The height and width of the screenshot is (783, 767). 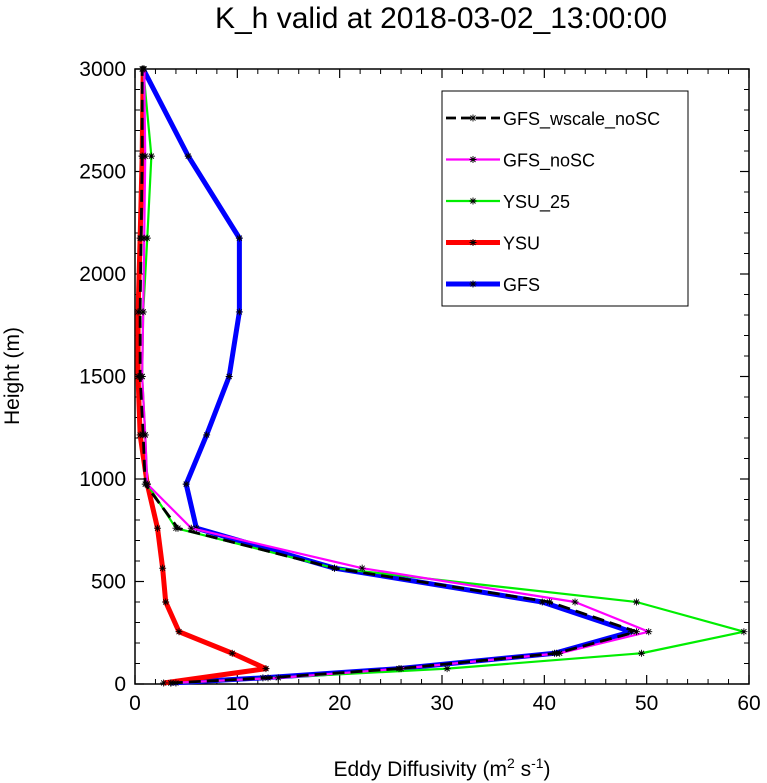 I want to click on x-tick-label-10: 10, so click(x=237, y=703).